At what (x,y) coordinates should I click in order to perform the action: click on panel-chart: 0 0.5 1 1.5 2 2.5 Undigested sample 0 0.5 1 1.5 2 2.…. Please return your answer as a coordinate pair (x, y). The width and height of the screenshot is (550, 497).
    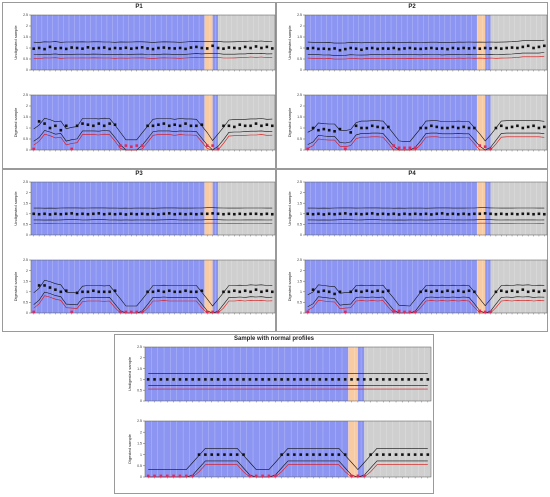
    Looking at the image, I should click on (144, 82).